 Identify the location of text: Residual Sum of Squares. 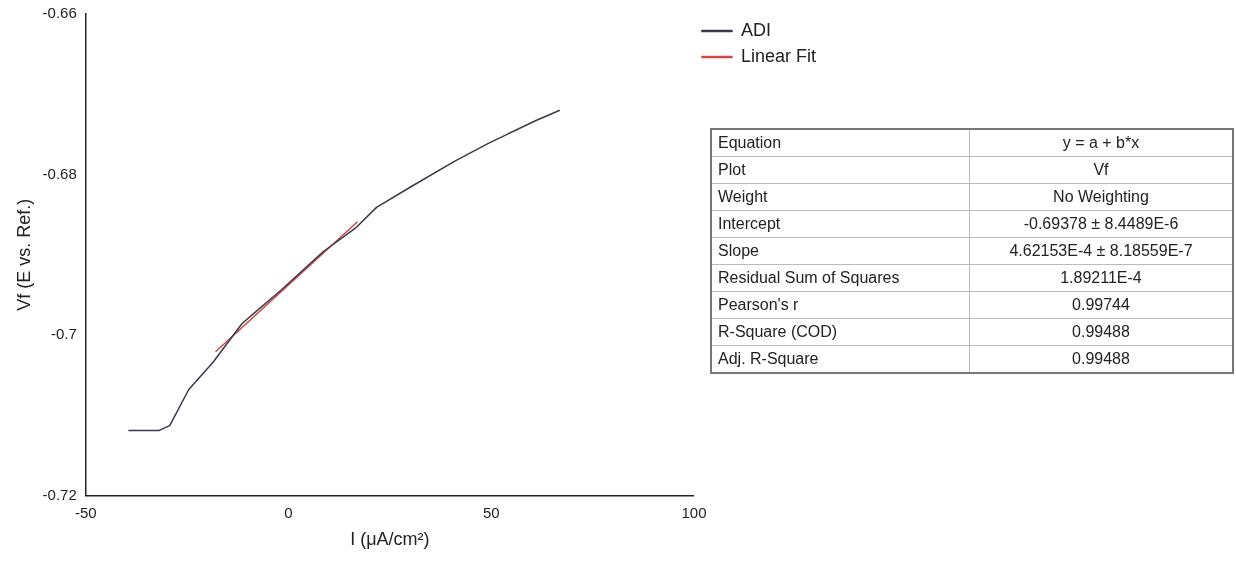
(840, 278).